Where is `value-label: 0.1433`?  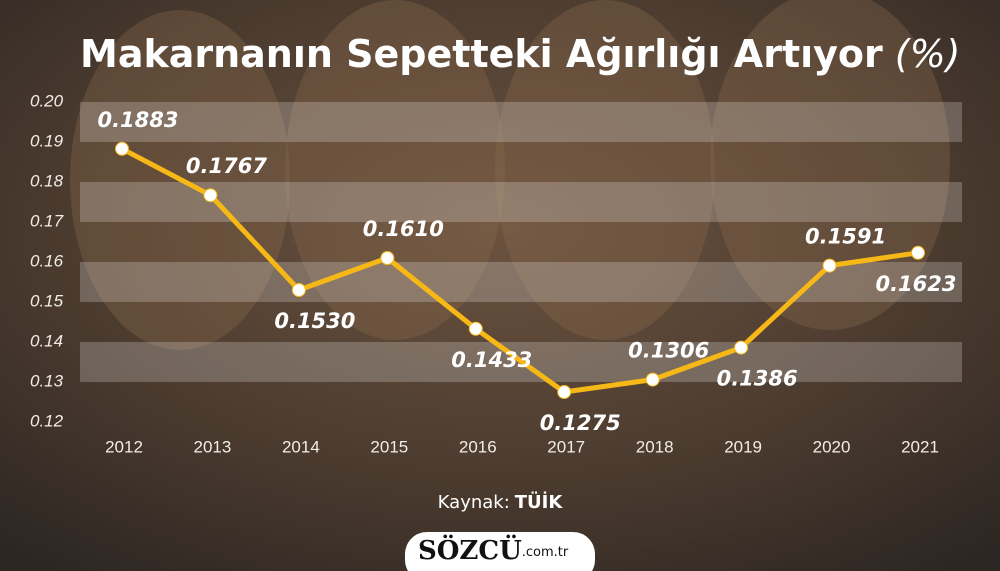
value-label: 0.1433 is located at coordinates (491, 360).